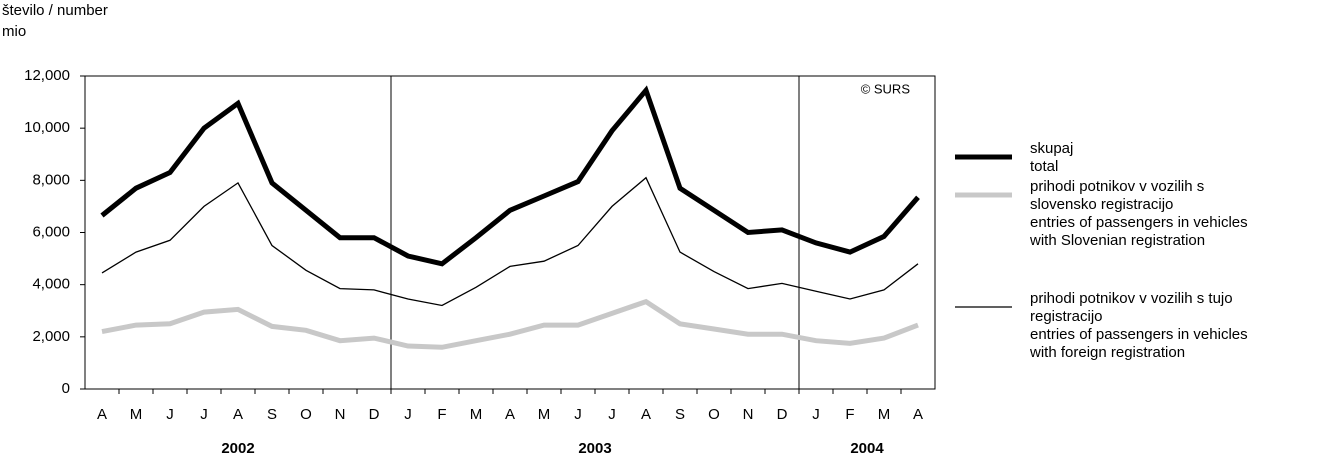 Image resolution: width=1332 pixels, height=461 pixels. I want to click on legend-label: skupaj total, so click(1052, 157).